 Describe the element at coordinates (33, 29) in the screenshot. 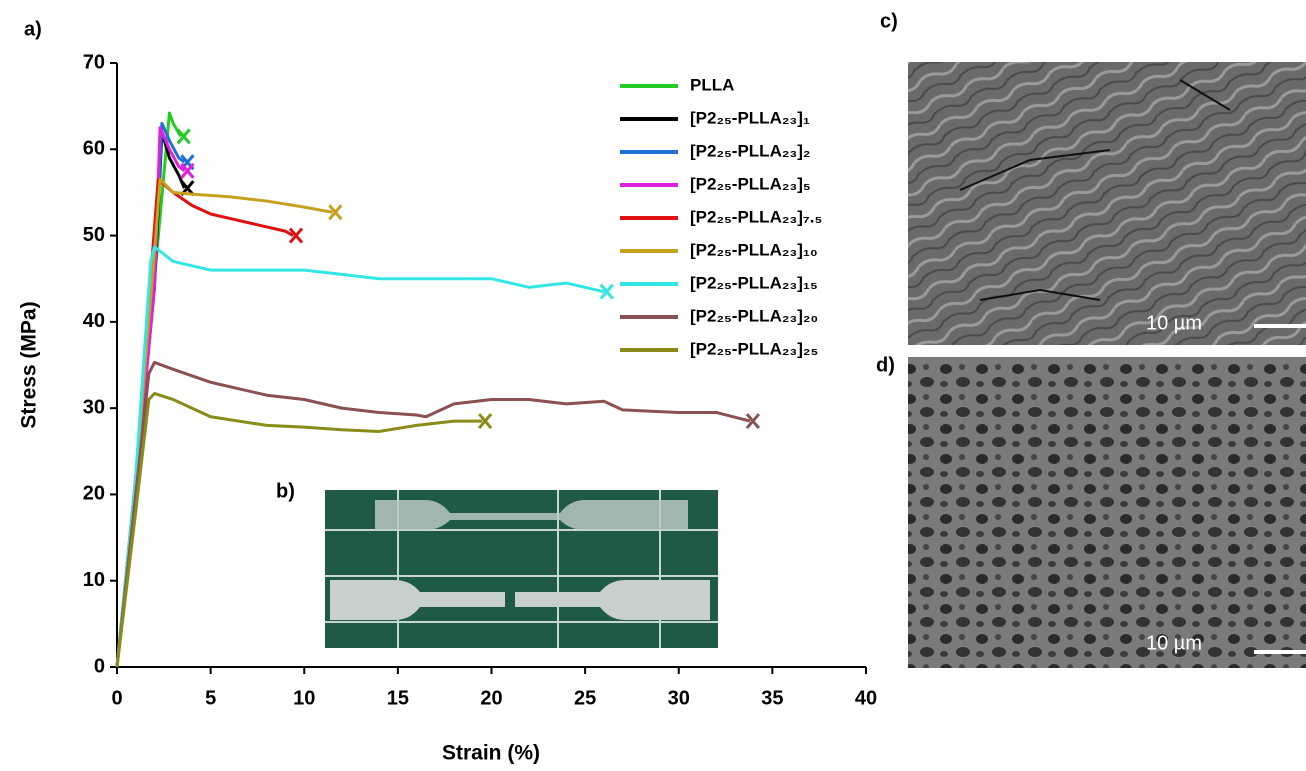

I see `panel-label: a)` at that location.